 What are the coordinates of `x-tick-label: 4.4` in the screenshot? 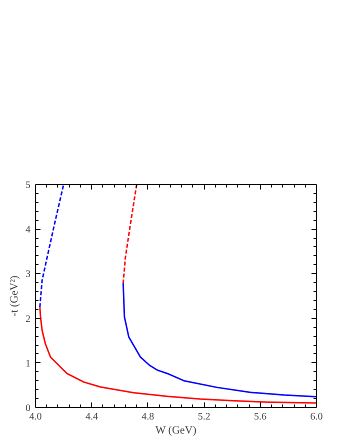 It's located at (91, 417).